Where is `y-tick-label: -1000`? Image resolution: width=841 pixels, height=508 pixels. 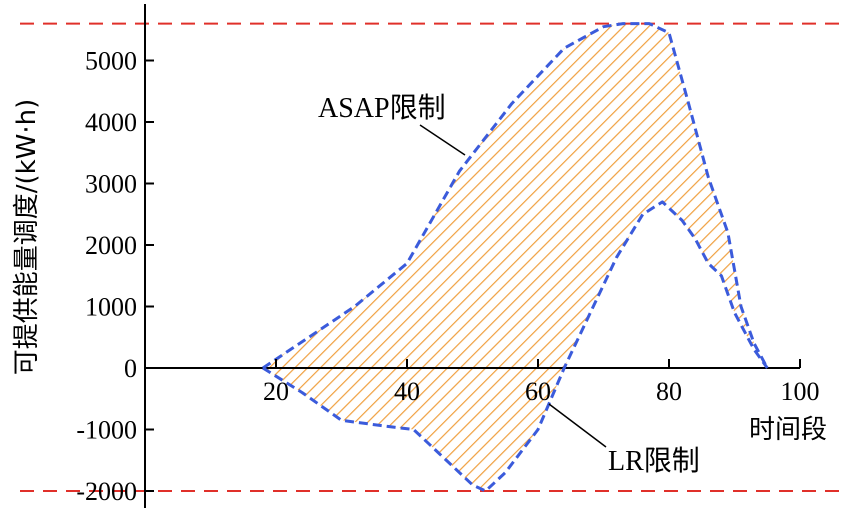
y-tick-label: -1000 is located at coordinates (106, 430).